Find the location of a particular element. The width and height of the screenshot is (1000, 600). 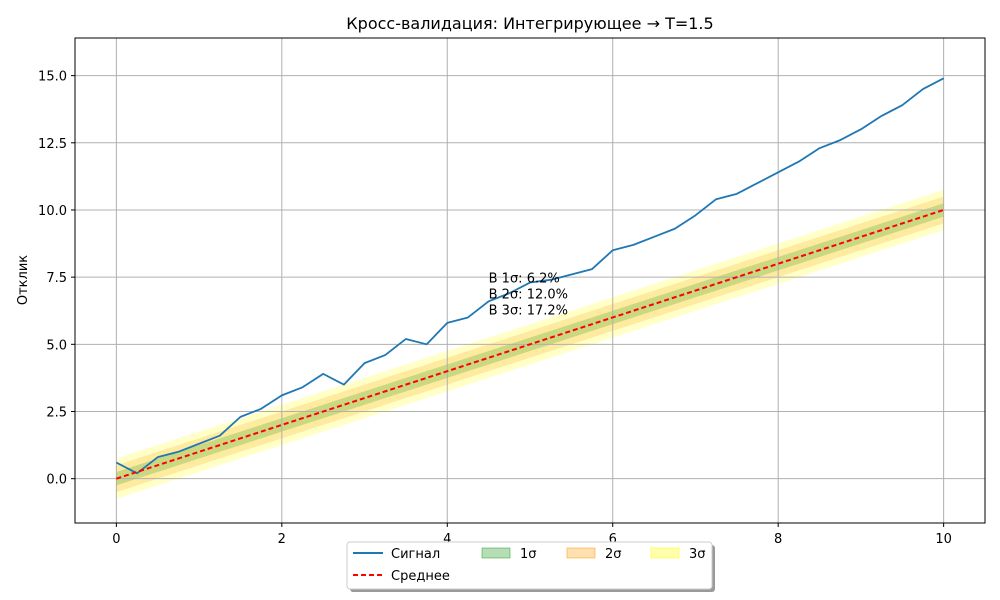

y-tick-label: 5.0 is located at coordinates (56, 345).